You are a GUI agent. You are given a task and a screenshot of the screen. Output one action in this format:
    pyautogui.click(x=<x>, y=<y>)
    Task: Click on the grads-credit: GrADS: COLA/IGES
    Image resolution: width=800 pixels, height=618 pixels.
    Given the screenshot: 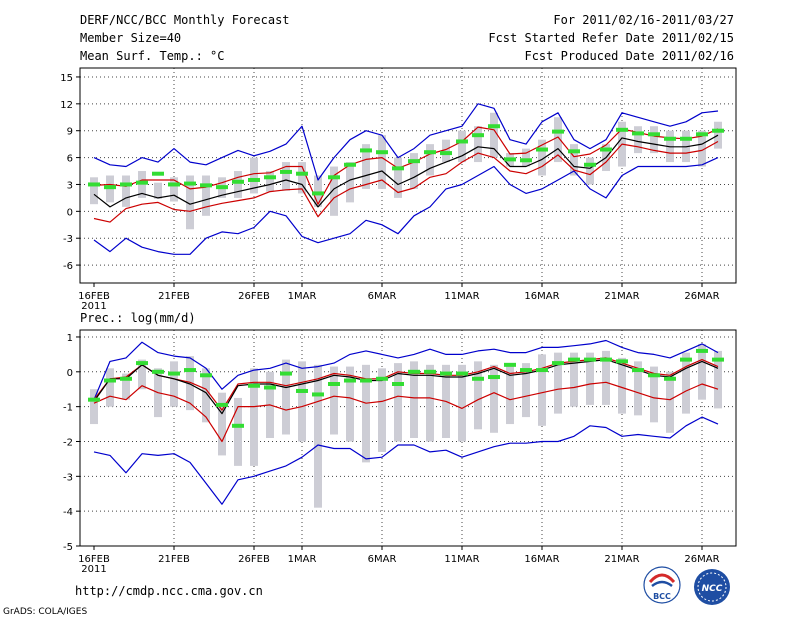 What is the action you would take?
    pyautogui.click(x=45, y=612)
    